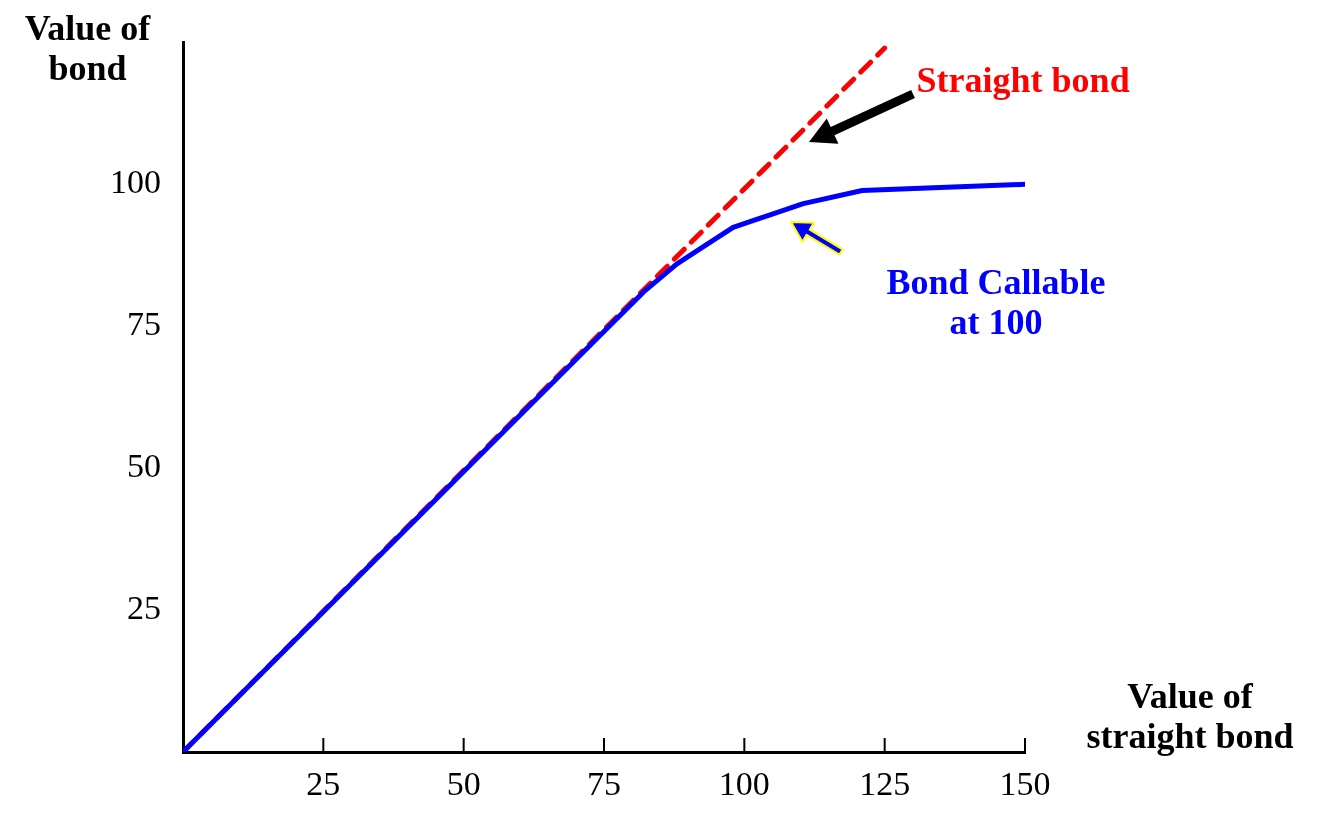  Describe the element at coordinates (135, 182) in the screenshot. I see `y-tick-label: 100` at that location.